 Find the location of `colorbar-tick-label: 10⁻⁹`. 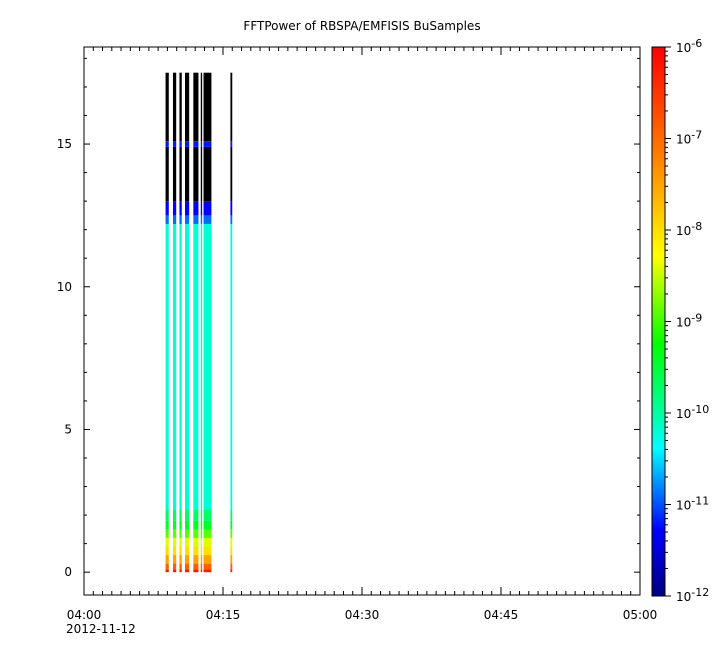

colorbar-tick-label: 10⁻⁹ is located at coordinates (689, 321).